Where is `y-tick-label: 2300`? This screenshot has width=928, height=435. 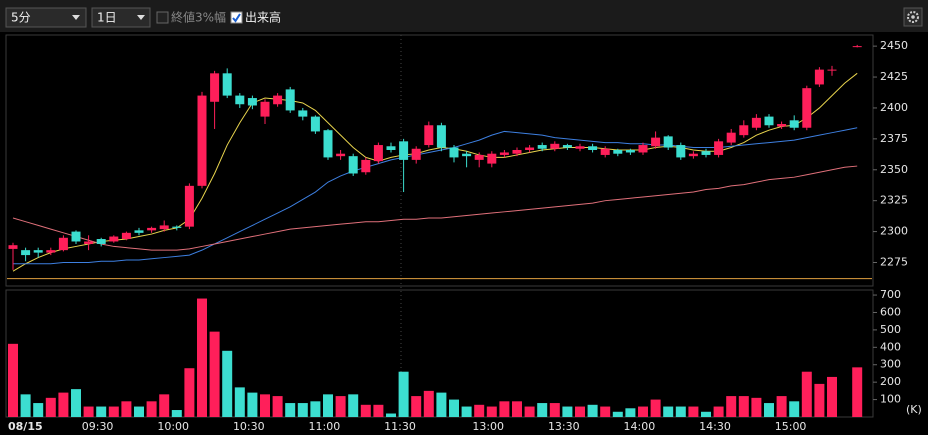 y-tick-label: 2300 is located at coordinates (894, 231).